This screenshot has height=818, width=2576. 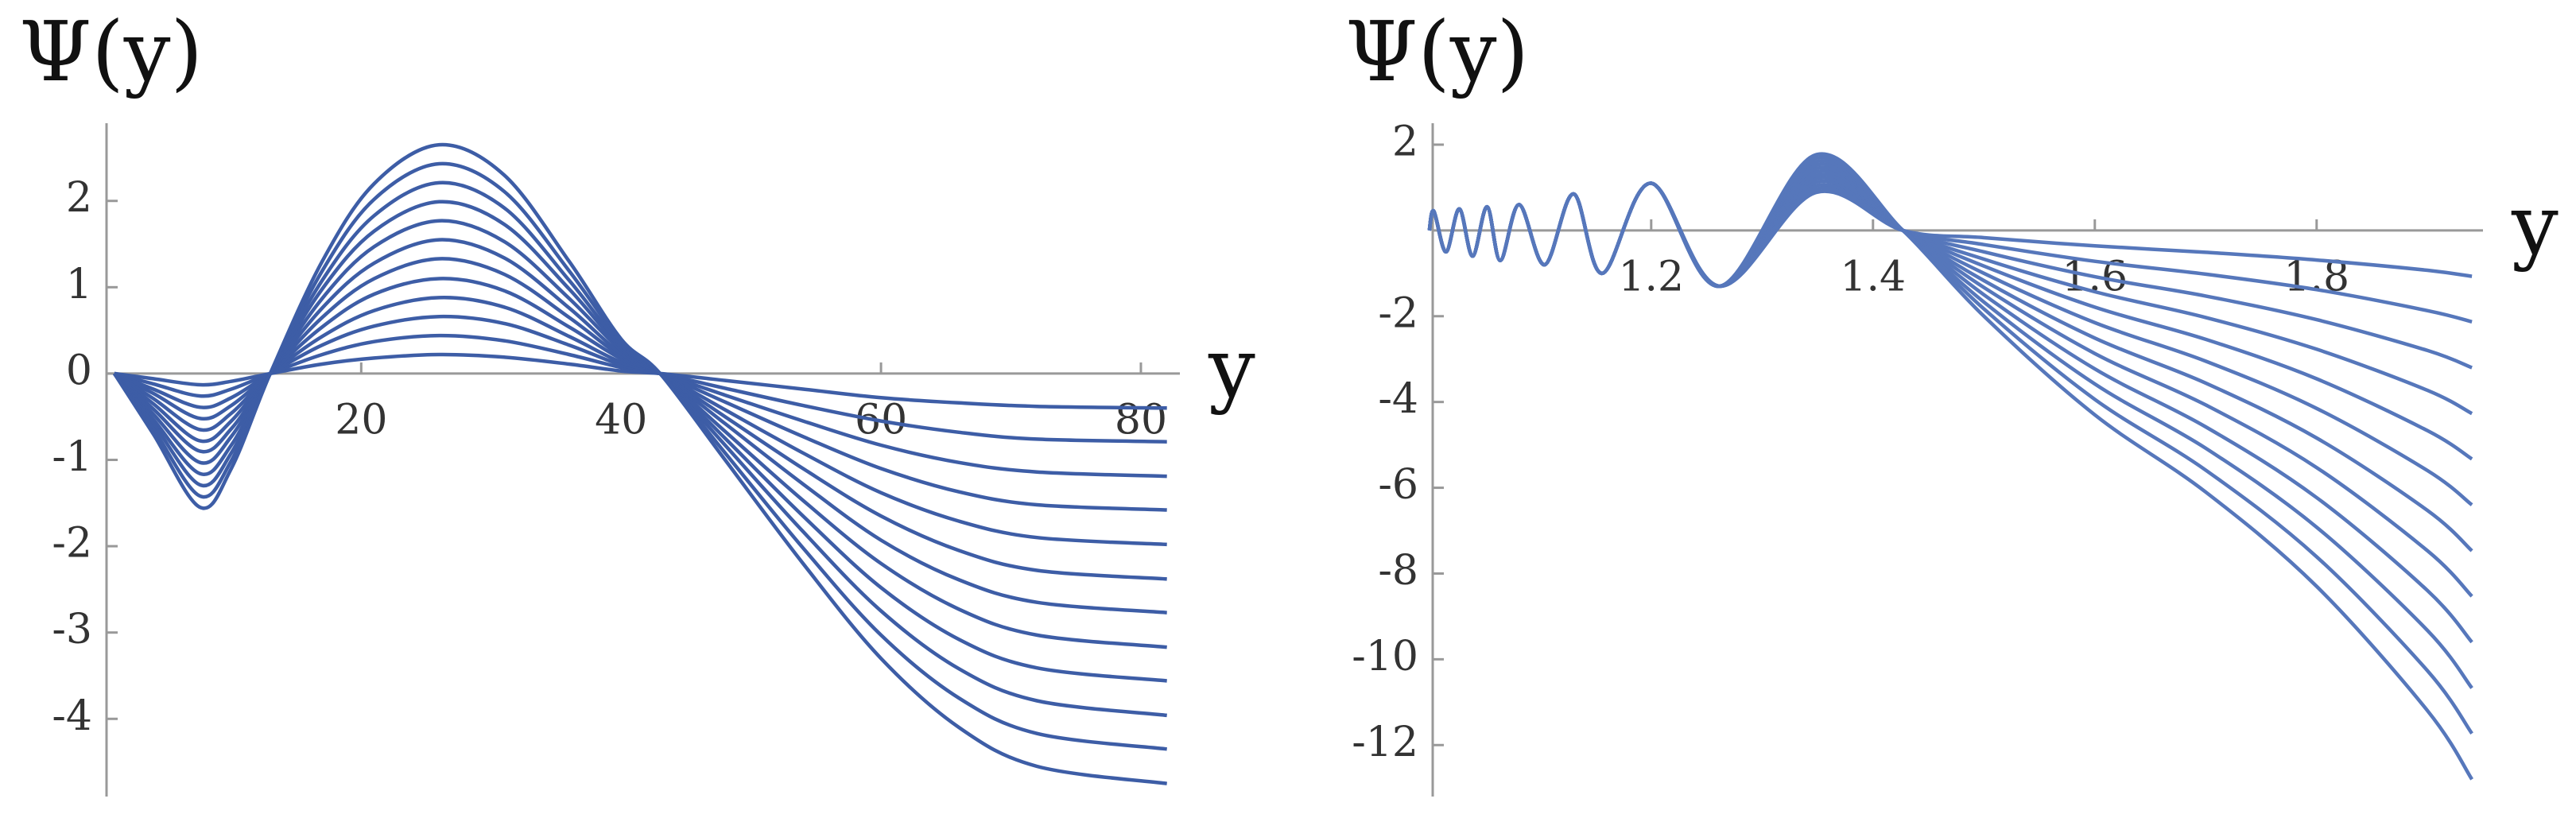 I want to click on x-tick-label: 1.2, so click(x=1651, y=276).